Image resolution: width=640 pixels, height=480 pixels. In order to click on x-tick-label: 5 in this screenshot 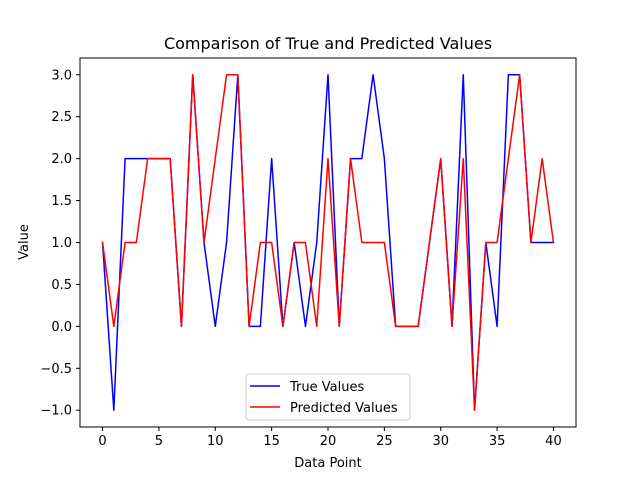, I will do `click(159, 441)`.